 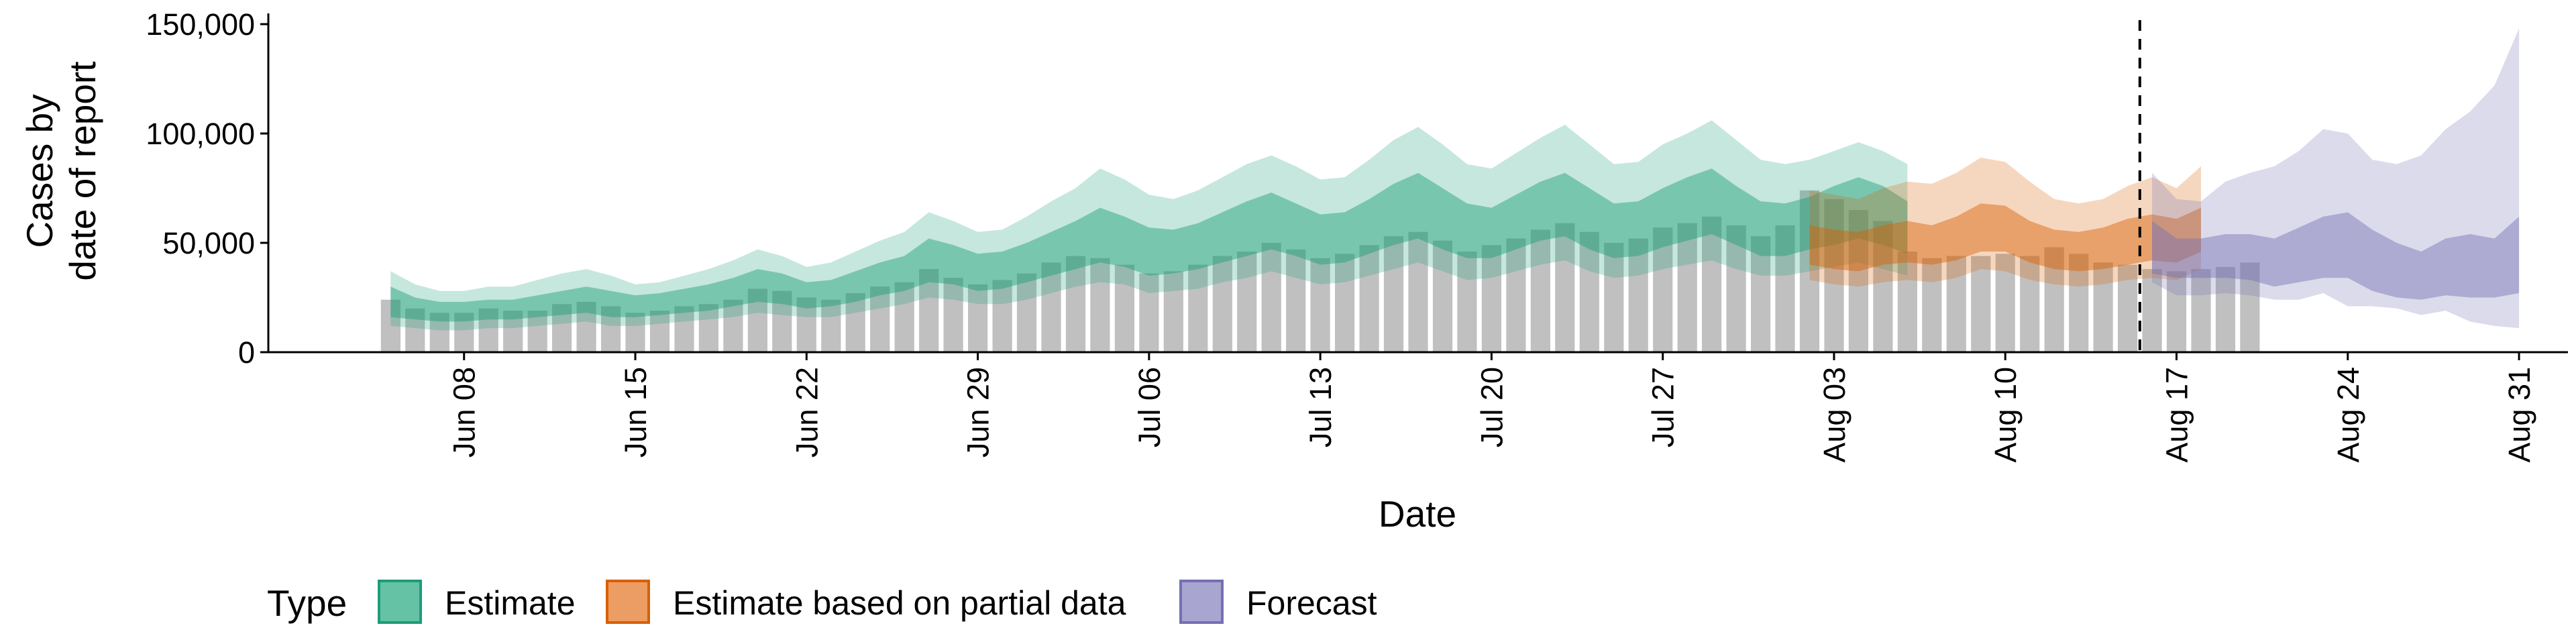 What do you see at coordinates (246, 352) in the screenshot?
I see `y-tick-label: 0` at bounding box center [246, 352].